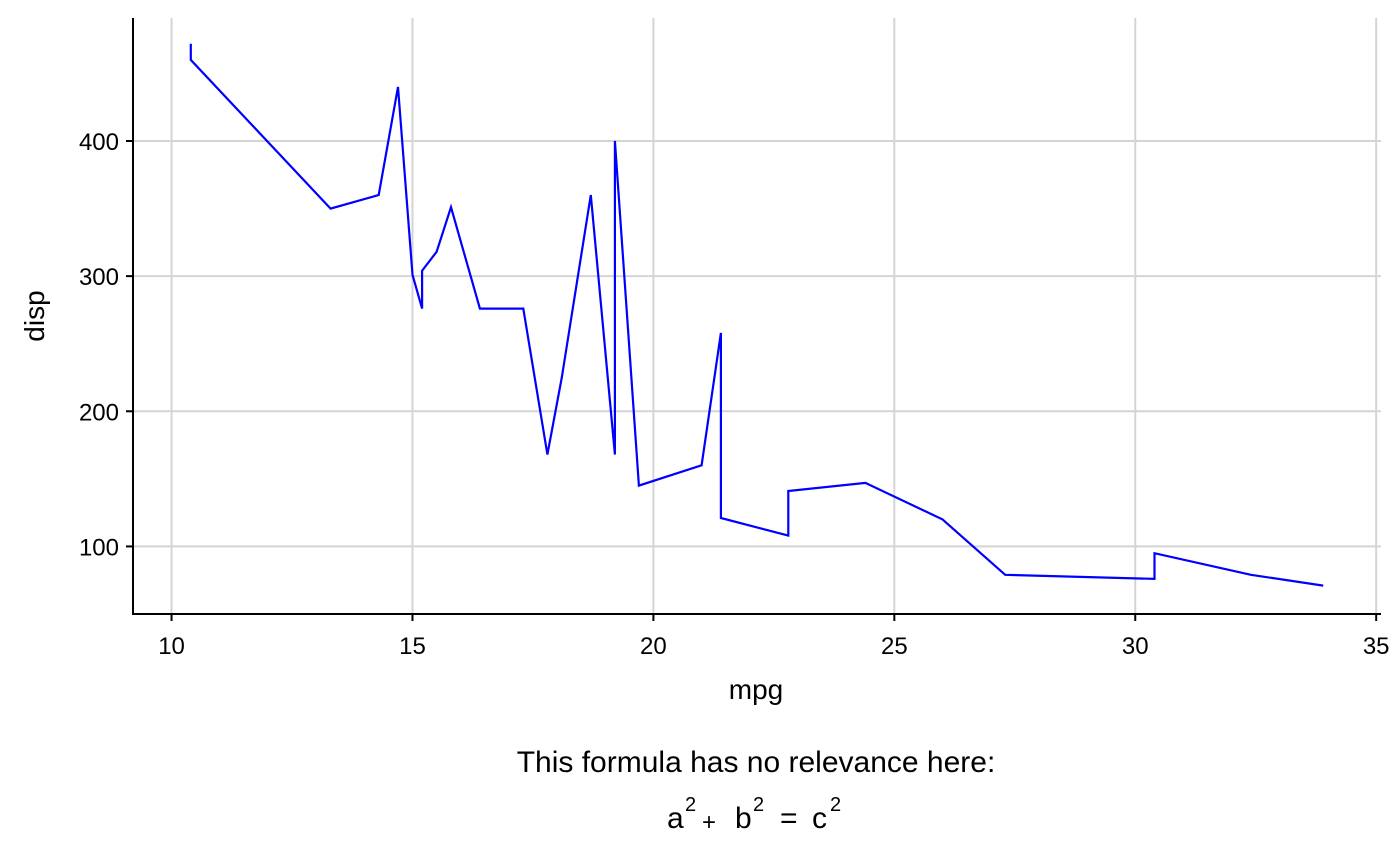  What do you see at coordinates (99, 547) in the screenshot?
I see `y-tick-label: 100` at bounding box center [99, 547].